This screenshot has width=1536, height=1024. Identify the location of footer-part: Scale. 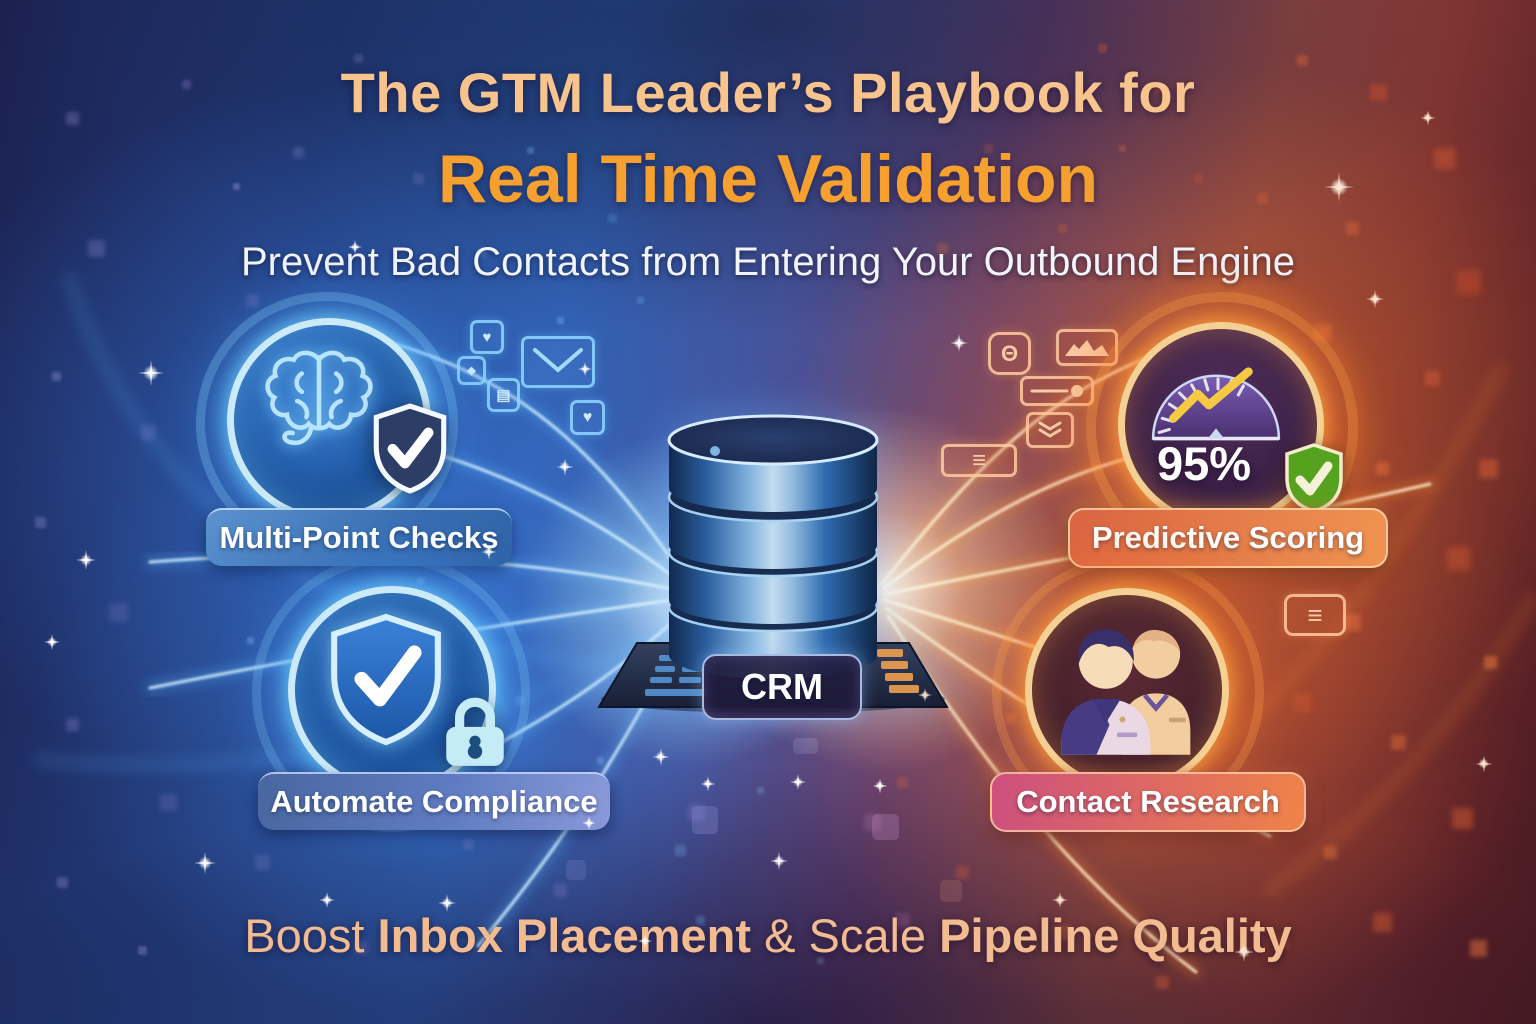
(867, 935).